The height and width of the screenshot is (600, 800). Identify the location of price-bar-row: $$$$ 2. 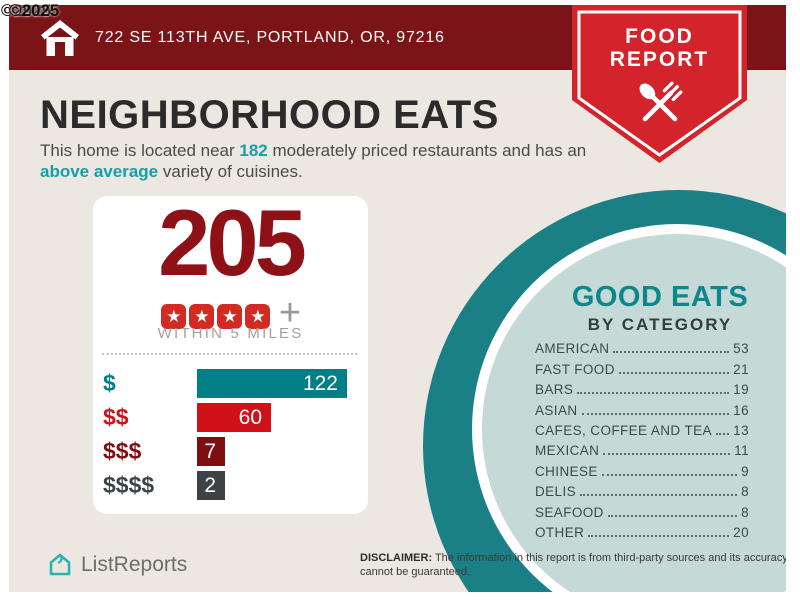
(230, 485).